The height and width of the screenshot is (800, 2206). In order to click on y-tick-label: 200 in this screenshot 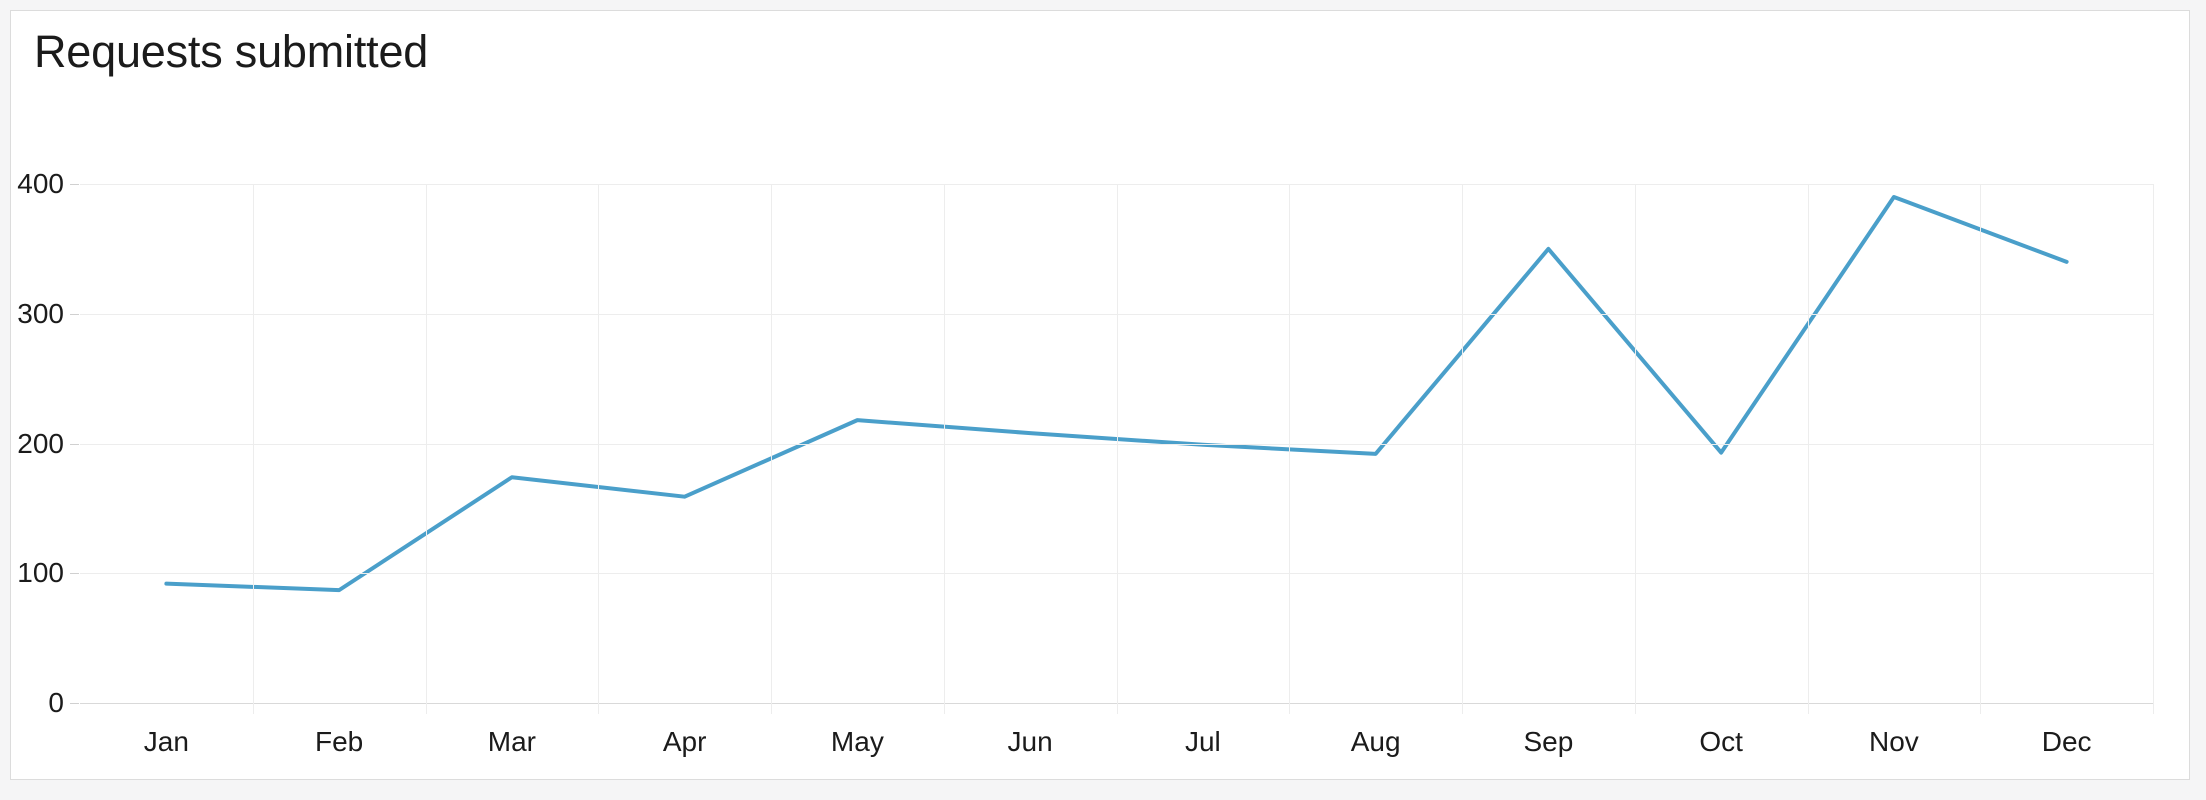, I will do `click(40, 443)`.